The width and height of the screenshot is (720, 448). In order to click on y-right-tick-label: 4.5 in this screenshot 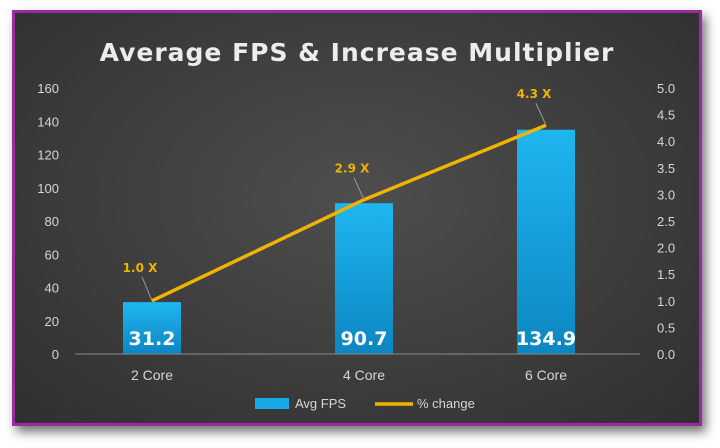, I will do `click(666, 115)`.